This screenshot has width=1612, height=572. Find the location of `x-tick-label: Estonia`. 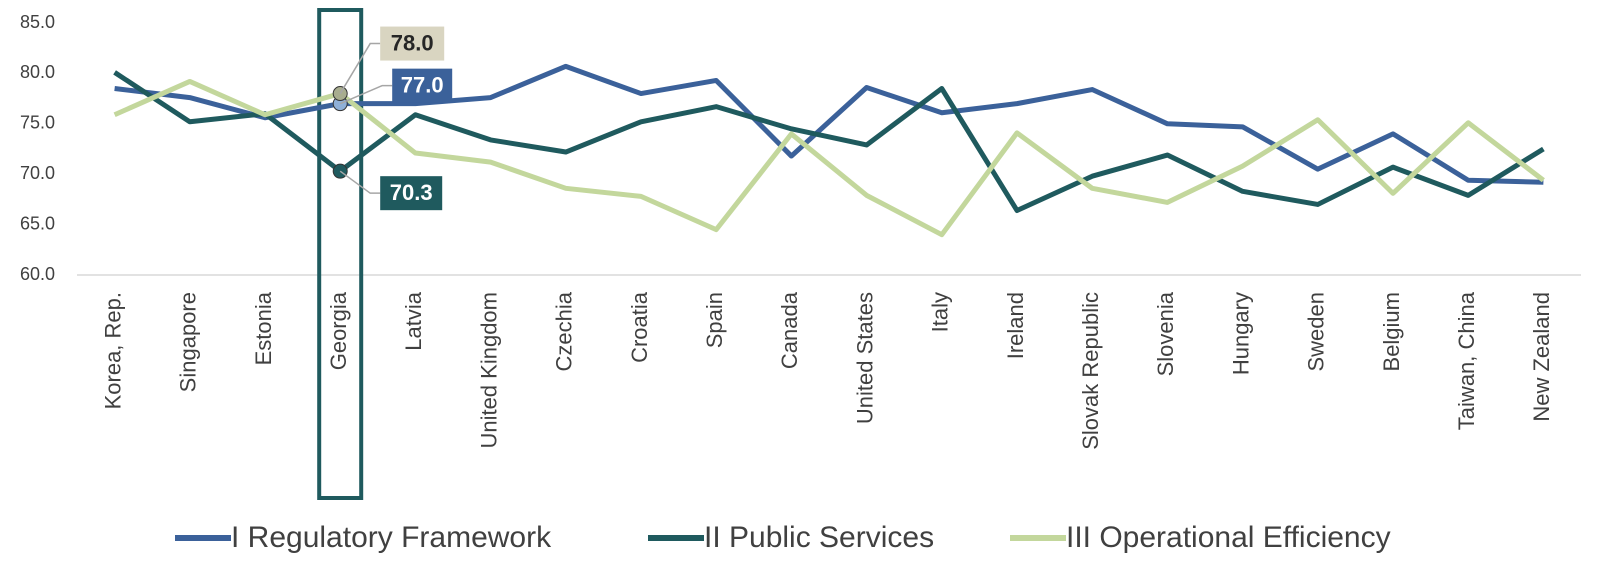

x-tick-label: Estonia is located at coordinates (263, 328).